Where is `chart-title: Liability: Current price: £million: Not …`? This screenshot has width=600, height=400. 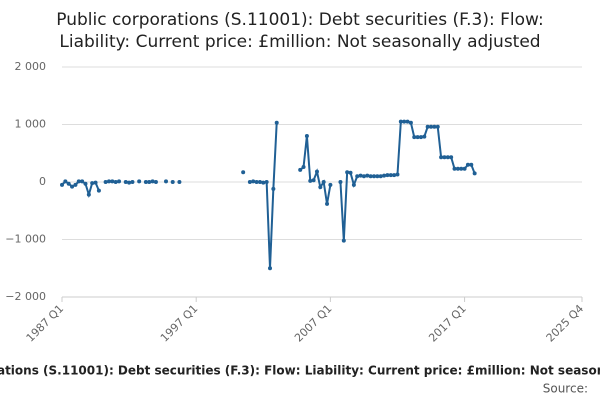 chart-title: Liability: Current price: £million: Not … is located at coordinates (299, 42).